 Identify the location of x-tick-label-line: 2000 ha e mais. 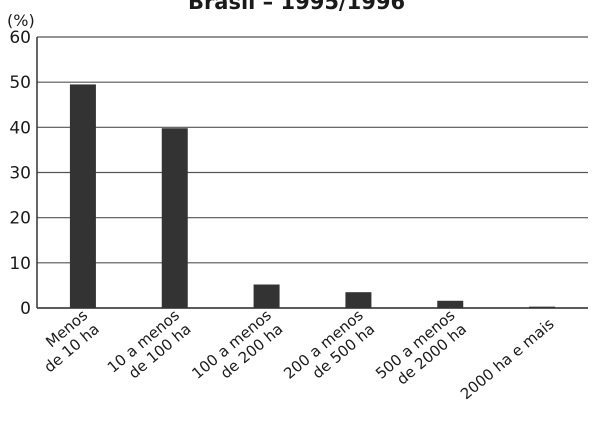
(507, 359).